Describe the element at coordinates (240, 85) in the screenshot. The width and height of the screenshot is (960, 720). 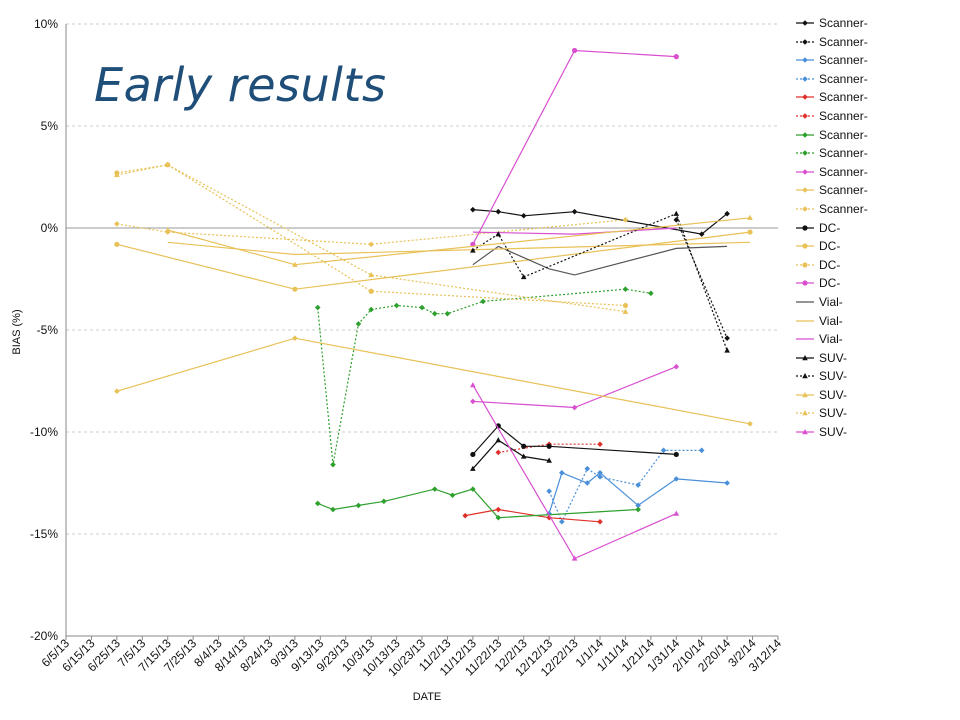
I see `overlay-title: Early results` at that location.